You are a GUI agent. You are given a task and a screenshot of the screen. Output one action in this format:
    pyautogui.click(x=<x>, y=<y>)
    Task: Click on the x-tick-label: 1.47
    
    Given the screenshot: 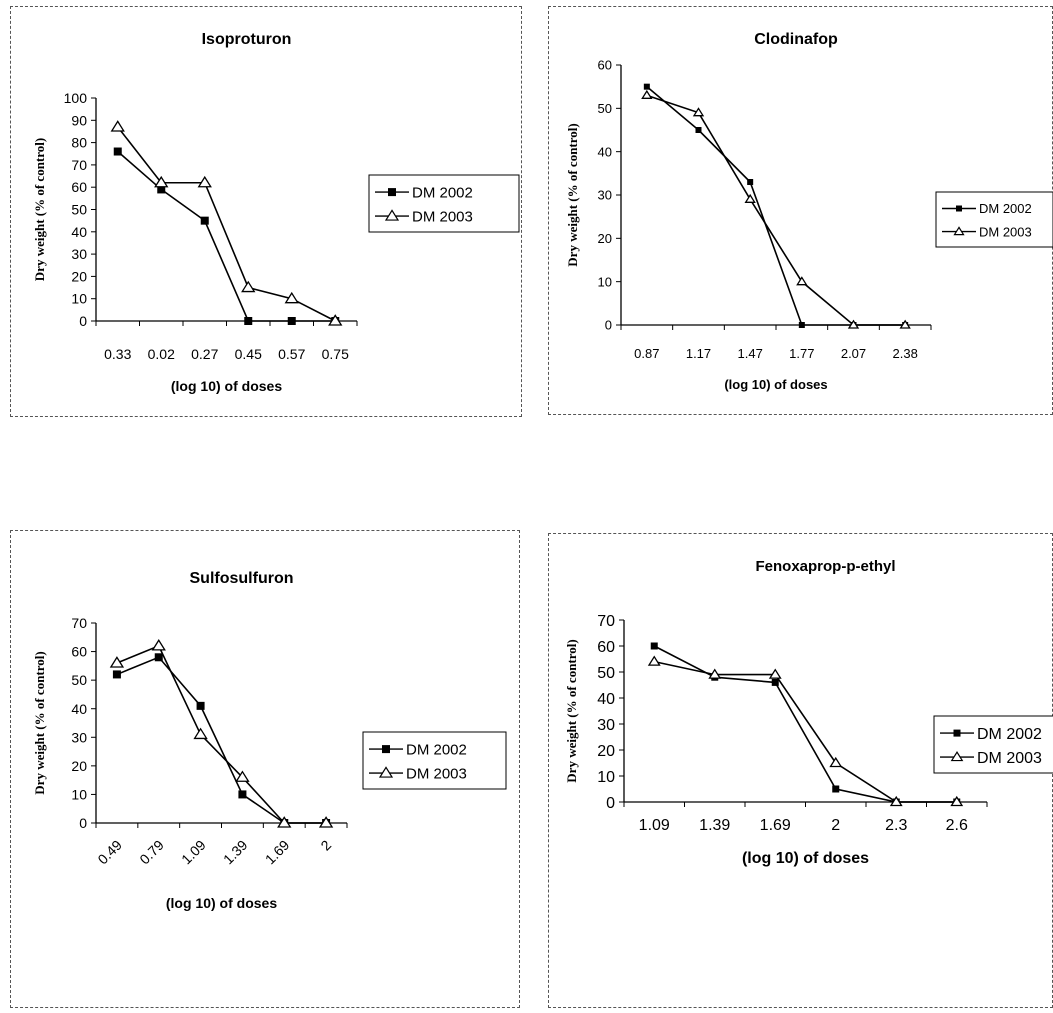 What is the action you would take?
    pyautogui.click(x=750, y=353)
    